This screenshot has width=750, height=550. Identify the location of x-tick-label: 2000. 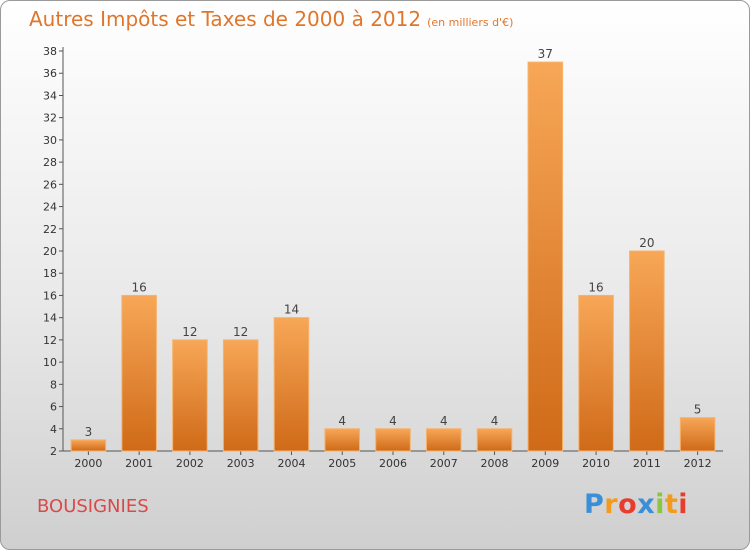
(88, 463).